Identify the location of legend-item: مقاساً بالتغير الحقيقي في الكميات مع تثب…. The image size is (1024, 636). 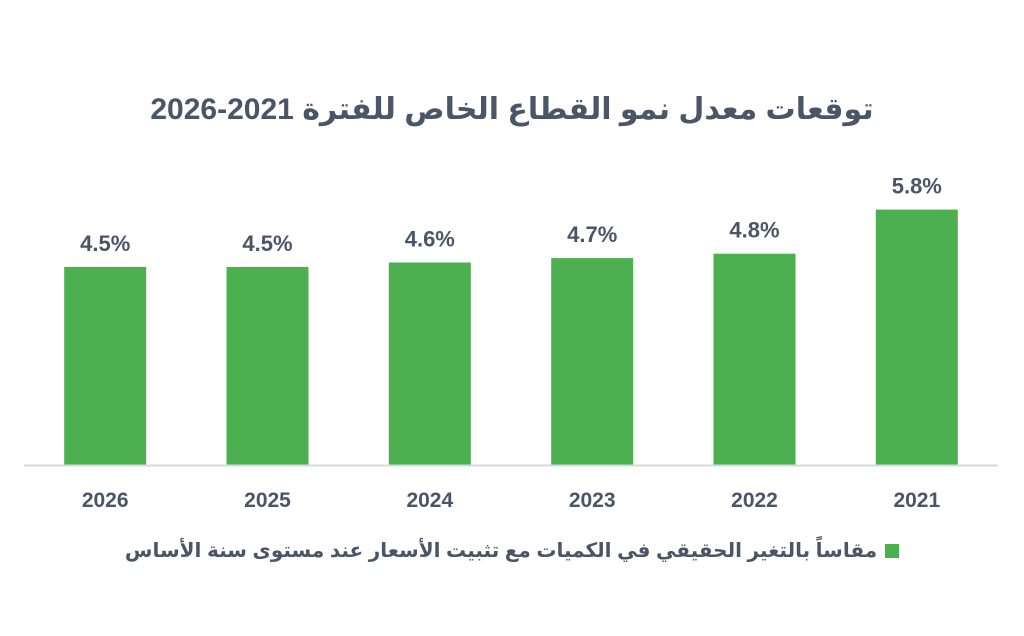
(512, 550).